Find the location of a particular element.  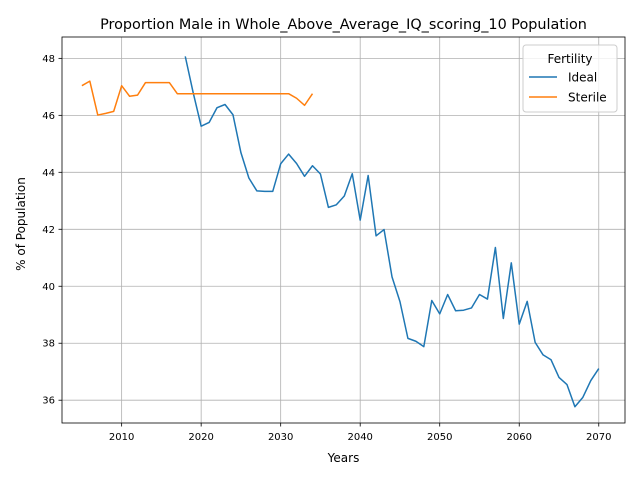

x-tick-label: 2070 is located at coordinates (598, 437).